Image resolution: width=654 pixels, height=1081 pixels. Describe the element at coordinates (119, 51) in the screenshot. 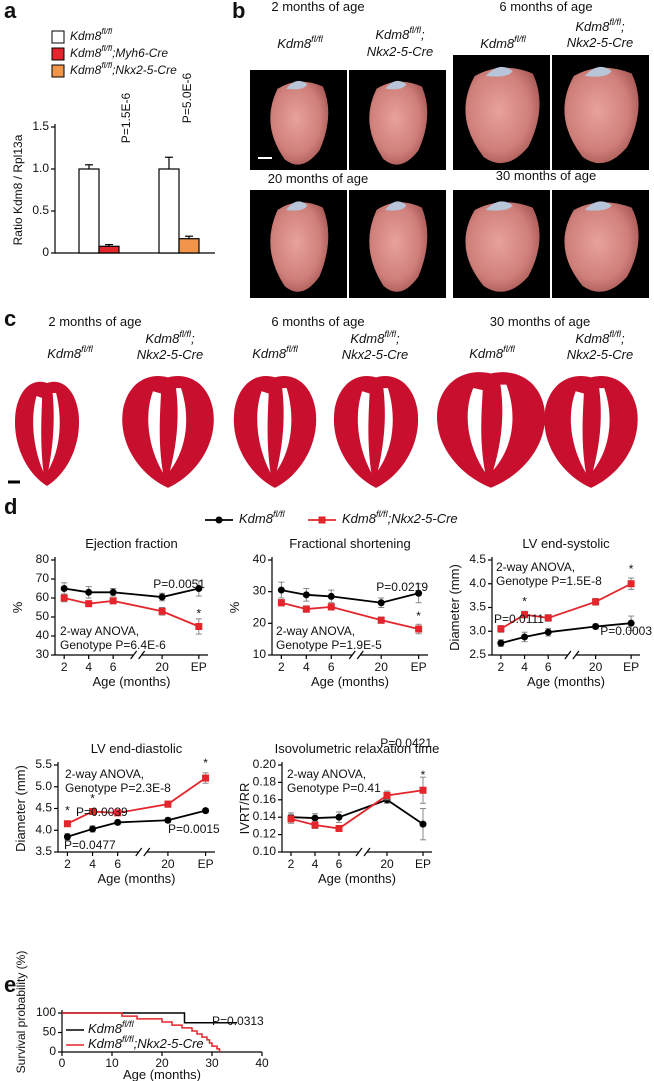

I see `legend-label: Kdm8fl/fl;Myh6-Cre` at that location.